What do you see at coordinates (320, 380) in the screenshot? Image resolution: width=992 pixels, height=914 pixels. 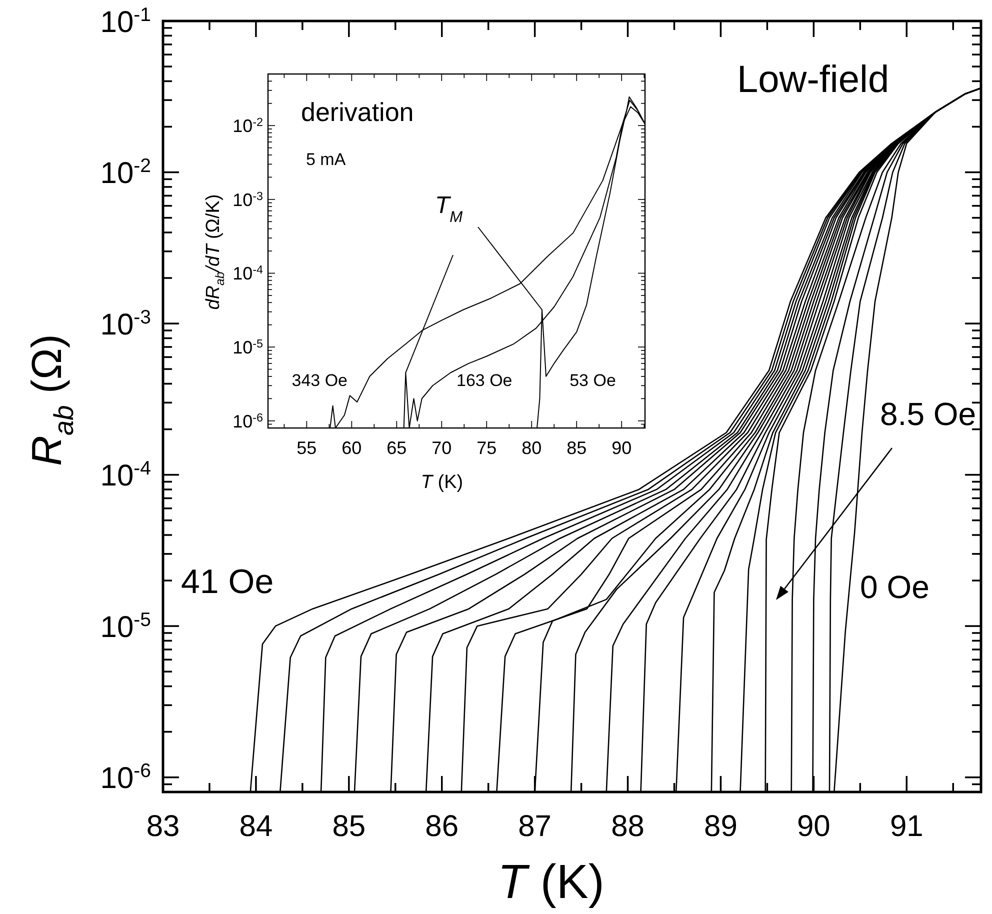 I see `series-label: 343 Oe` at bounding box center [320, 380].